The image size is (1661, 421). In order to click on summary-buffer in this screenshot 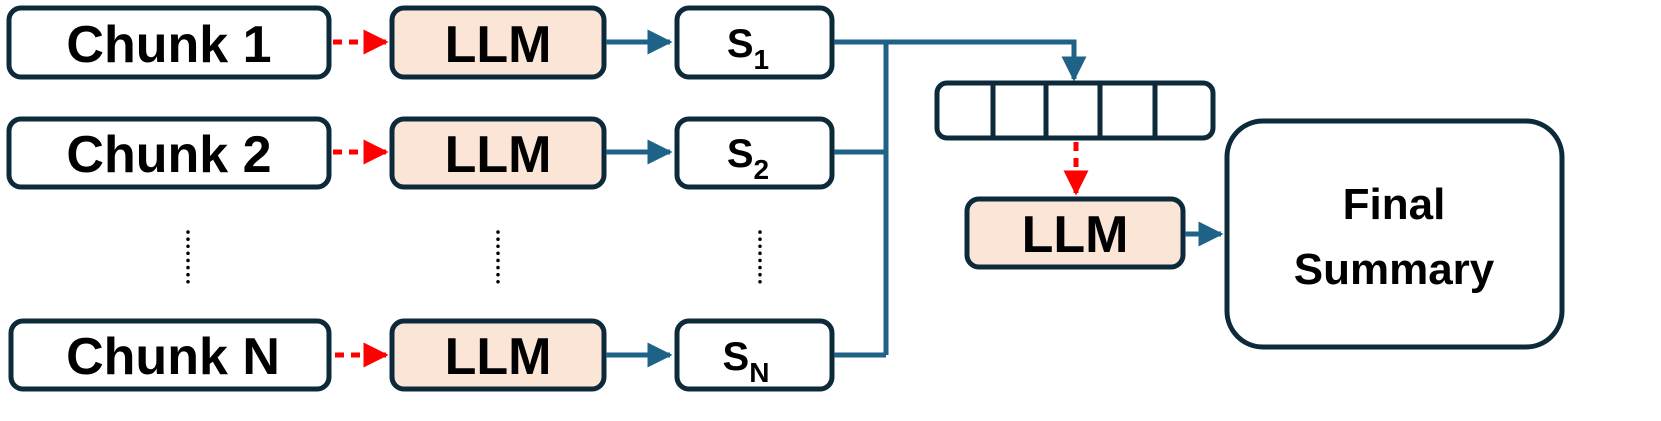, I will do `click(1075, 110)`.